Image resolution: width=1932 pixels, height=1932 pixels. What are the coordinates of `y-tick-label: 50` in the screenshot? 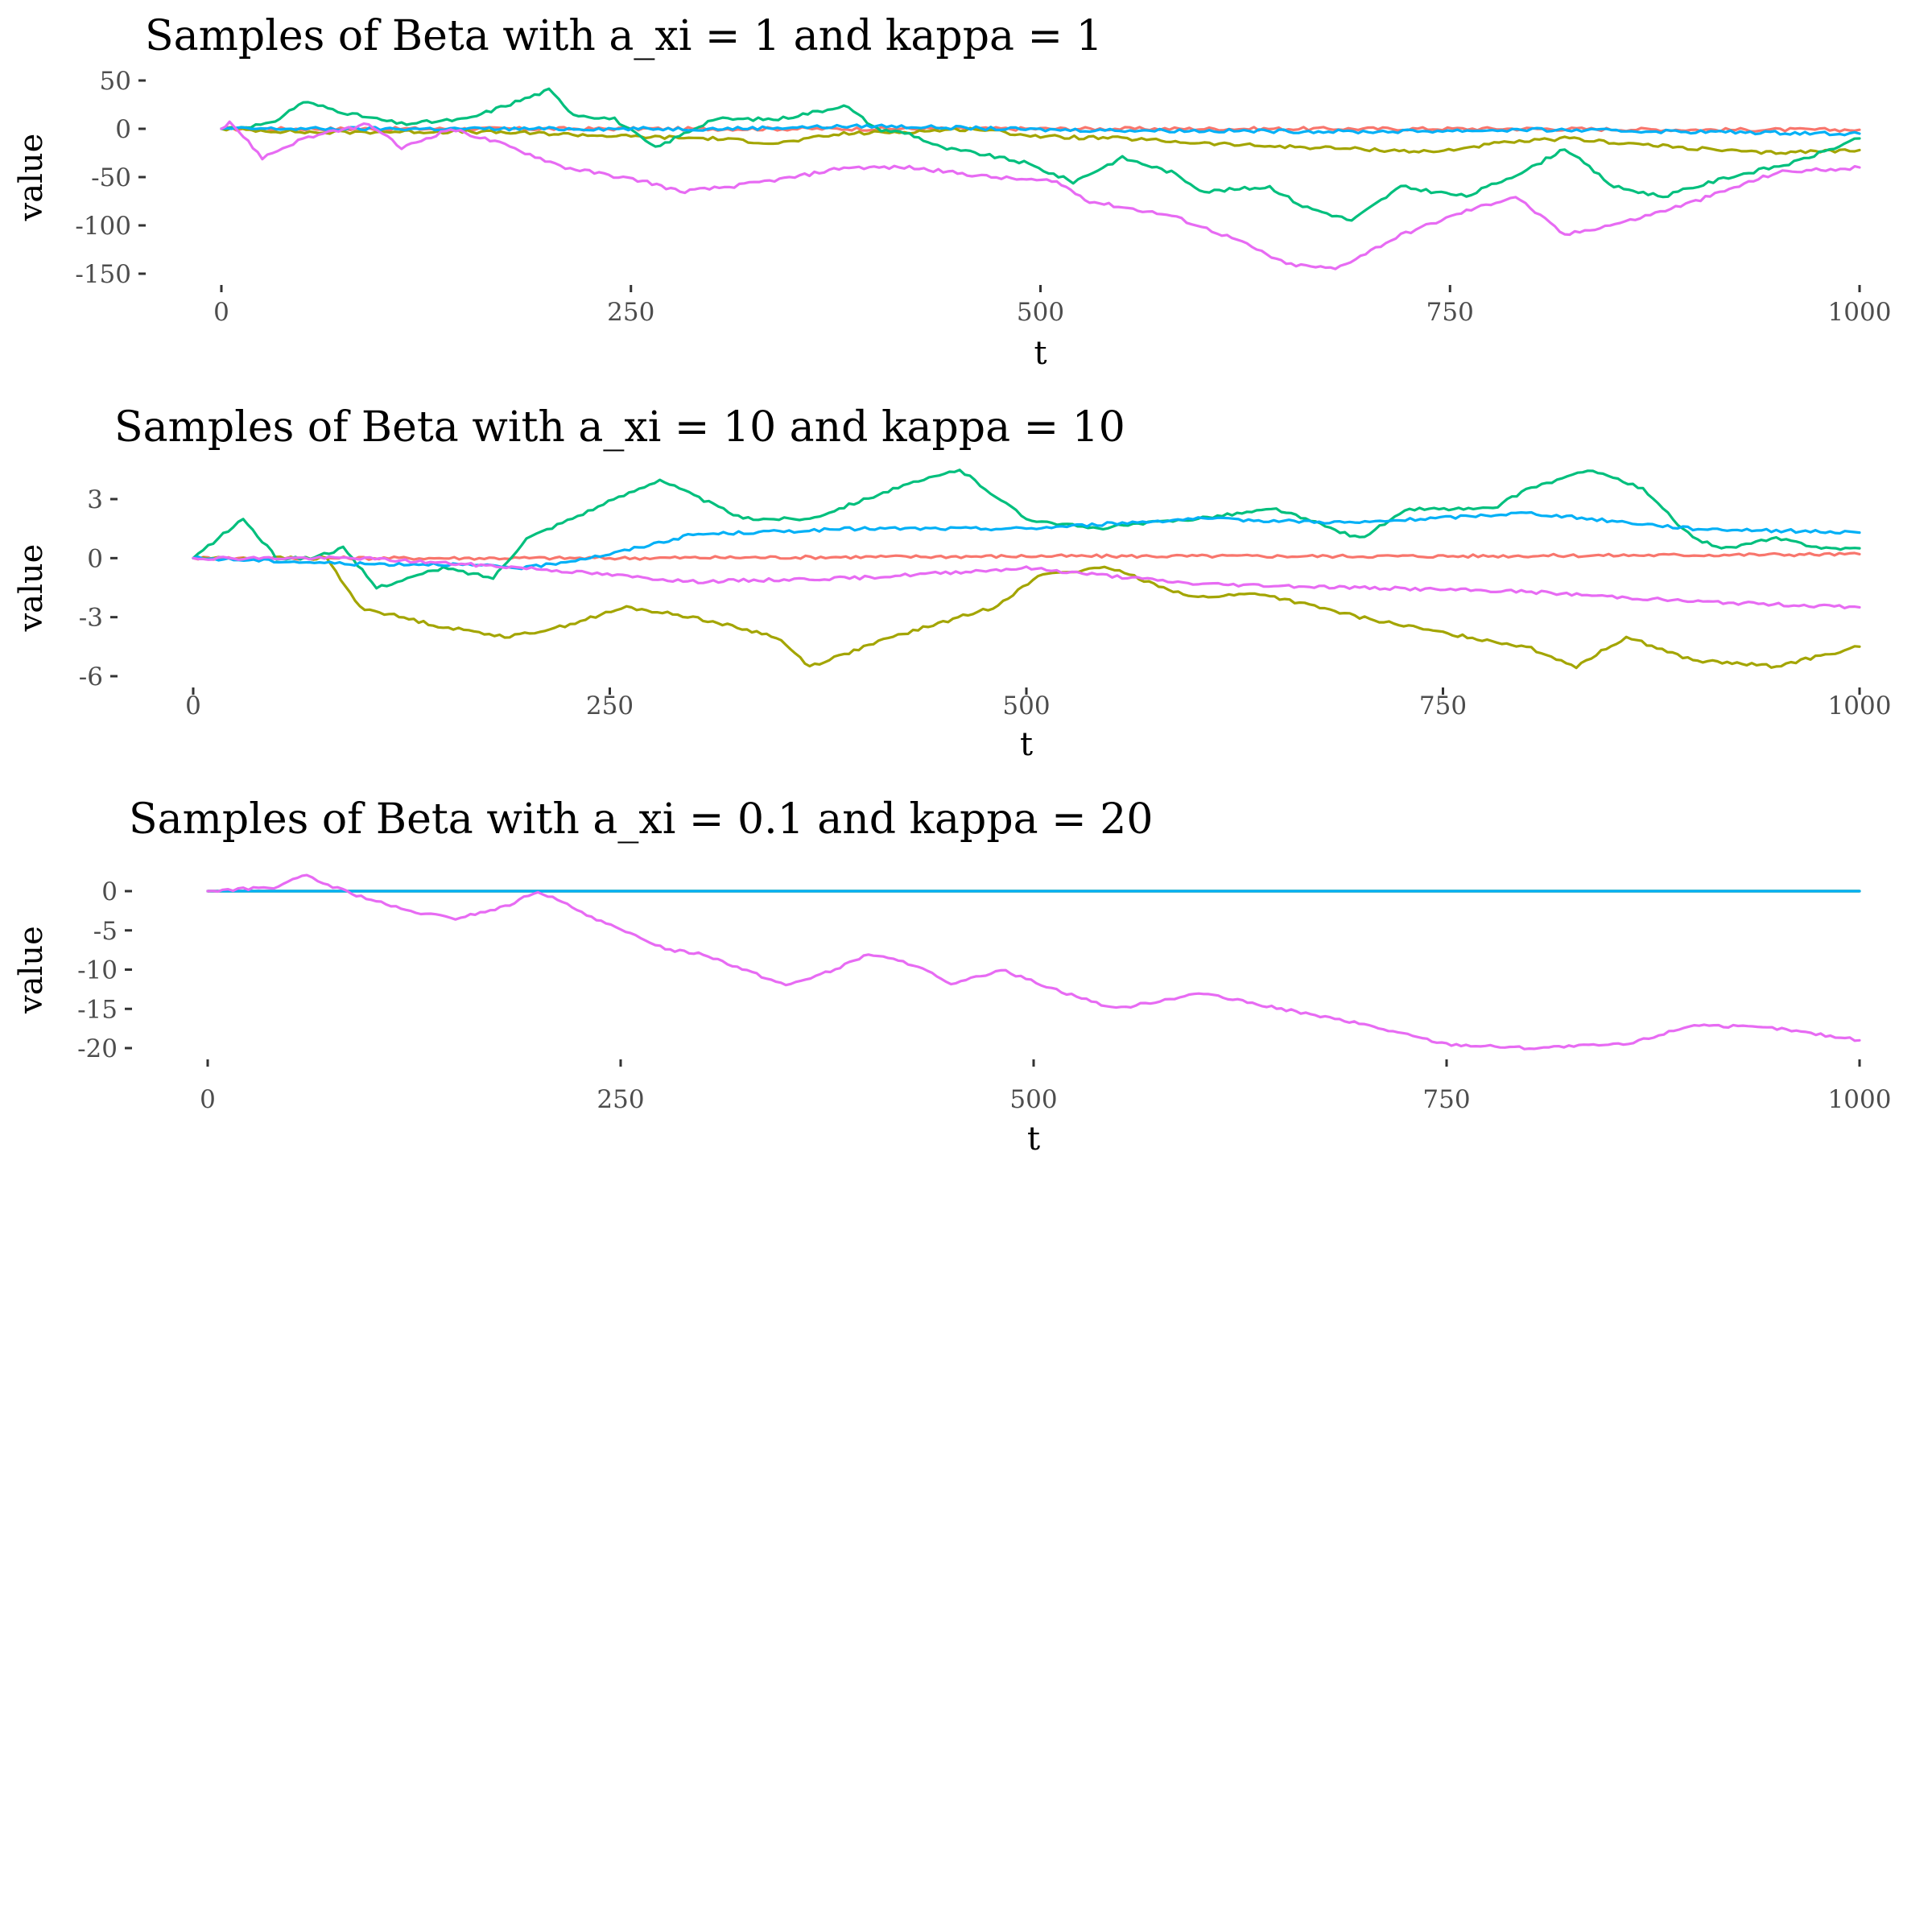 It's located at (116, 81).